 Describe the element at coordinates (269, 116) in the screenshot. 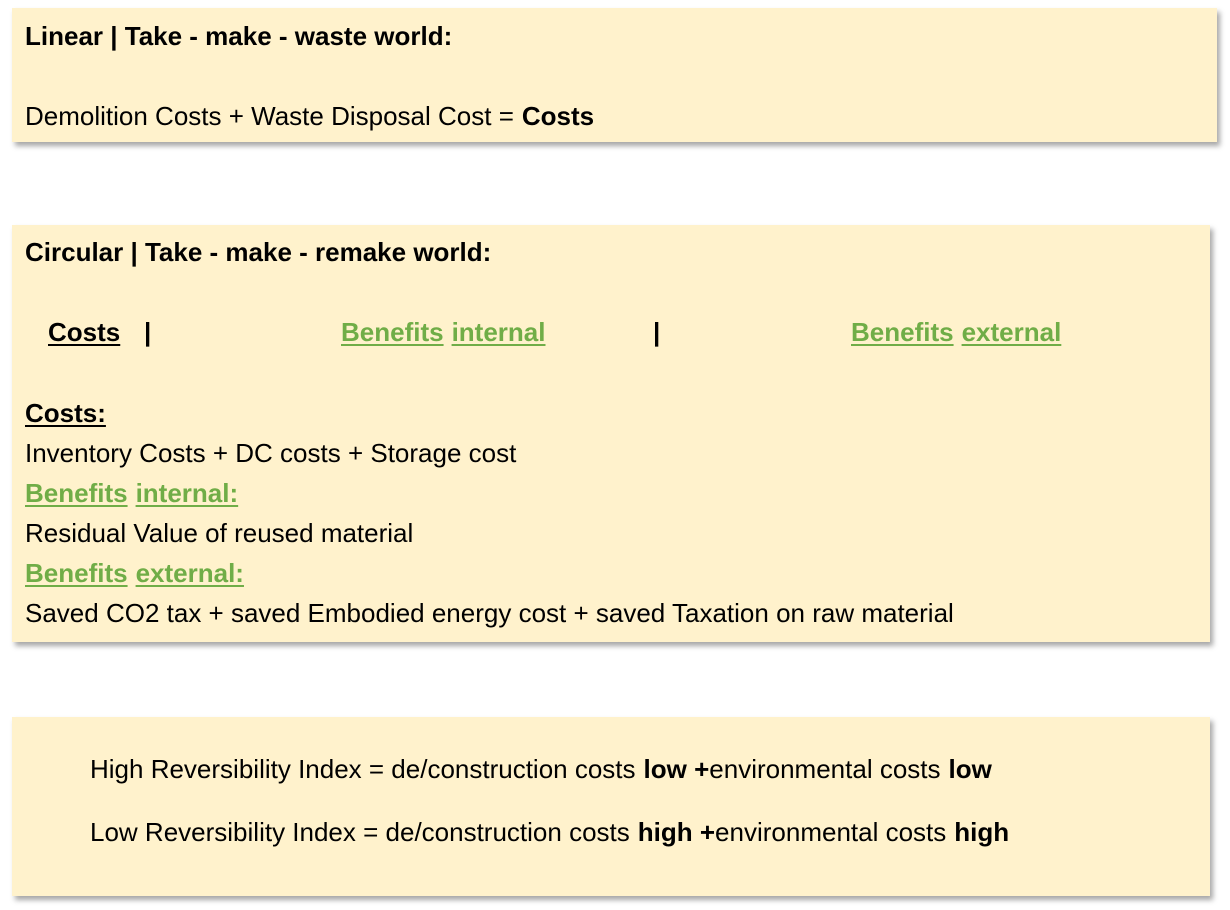

I see `formula-text: Demolition Costs + Waste Disposal Cost =` at that location.